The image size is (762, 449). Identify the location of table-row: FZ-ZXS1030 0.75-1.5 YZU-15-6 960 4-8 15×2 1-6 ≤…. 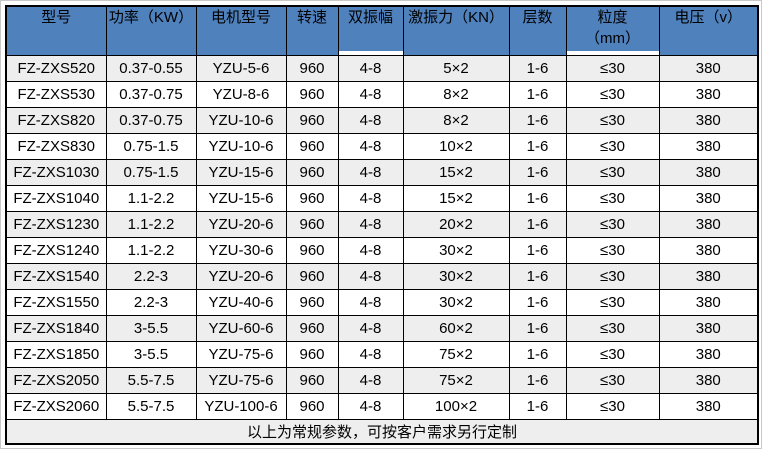
(382, 172).